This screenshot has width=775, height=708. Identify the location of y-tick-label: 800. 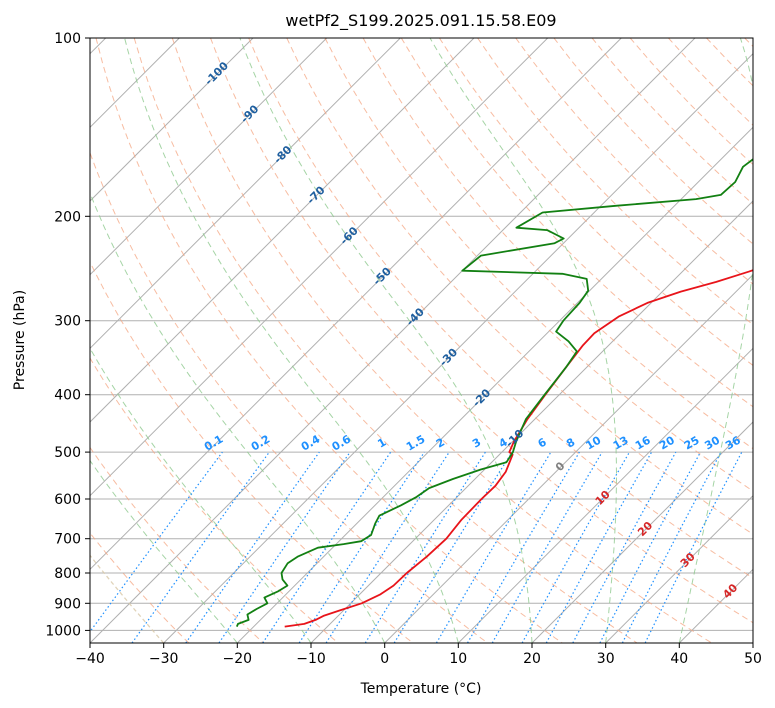
(67, 574).